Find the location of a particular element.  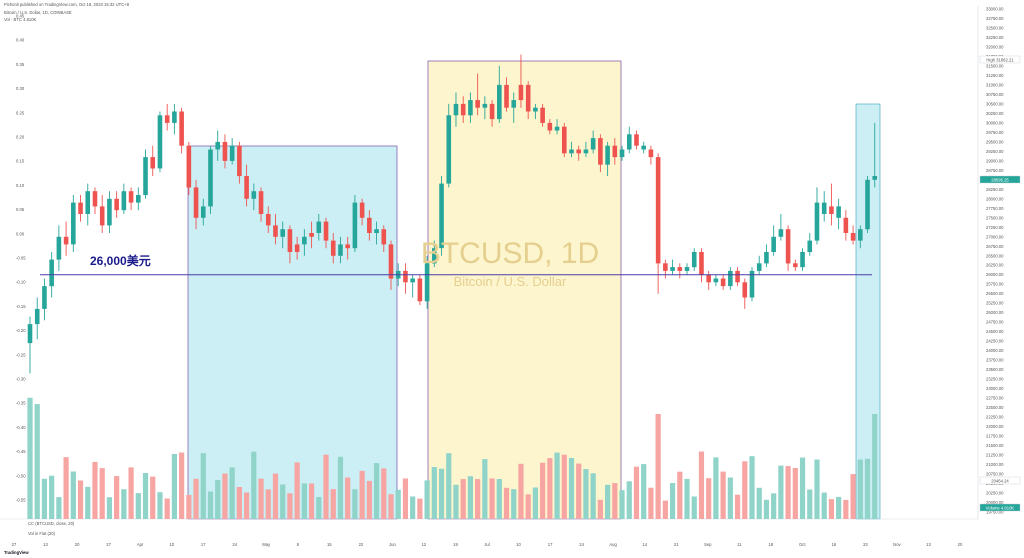

y-axis-tick-label: 28250.00 is located at coordinates (995, 189).